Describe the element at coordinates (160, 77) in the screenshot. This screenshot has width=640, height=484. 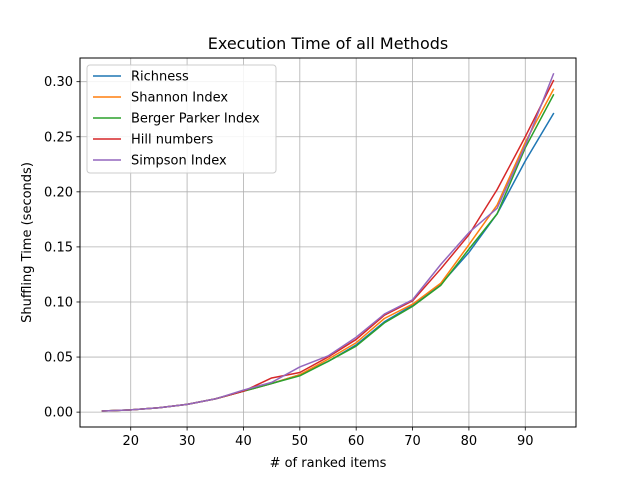
I see `legend-label: Richness` at that location.